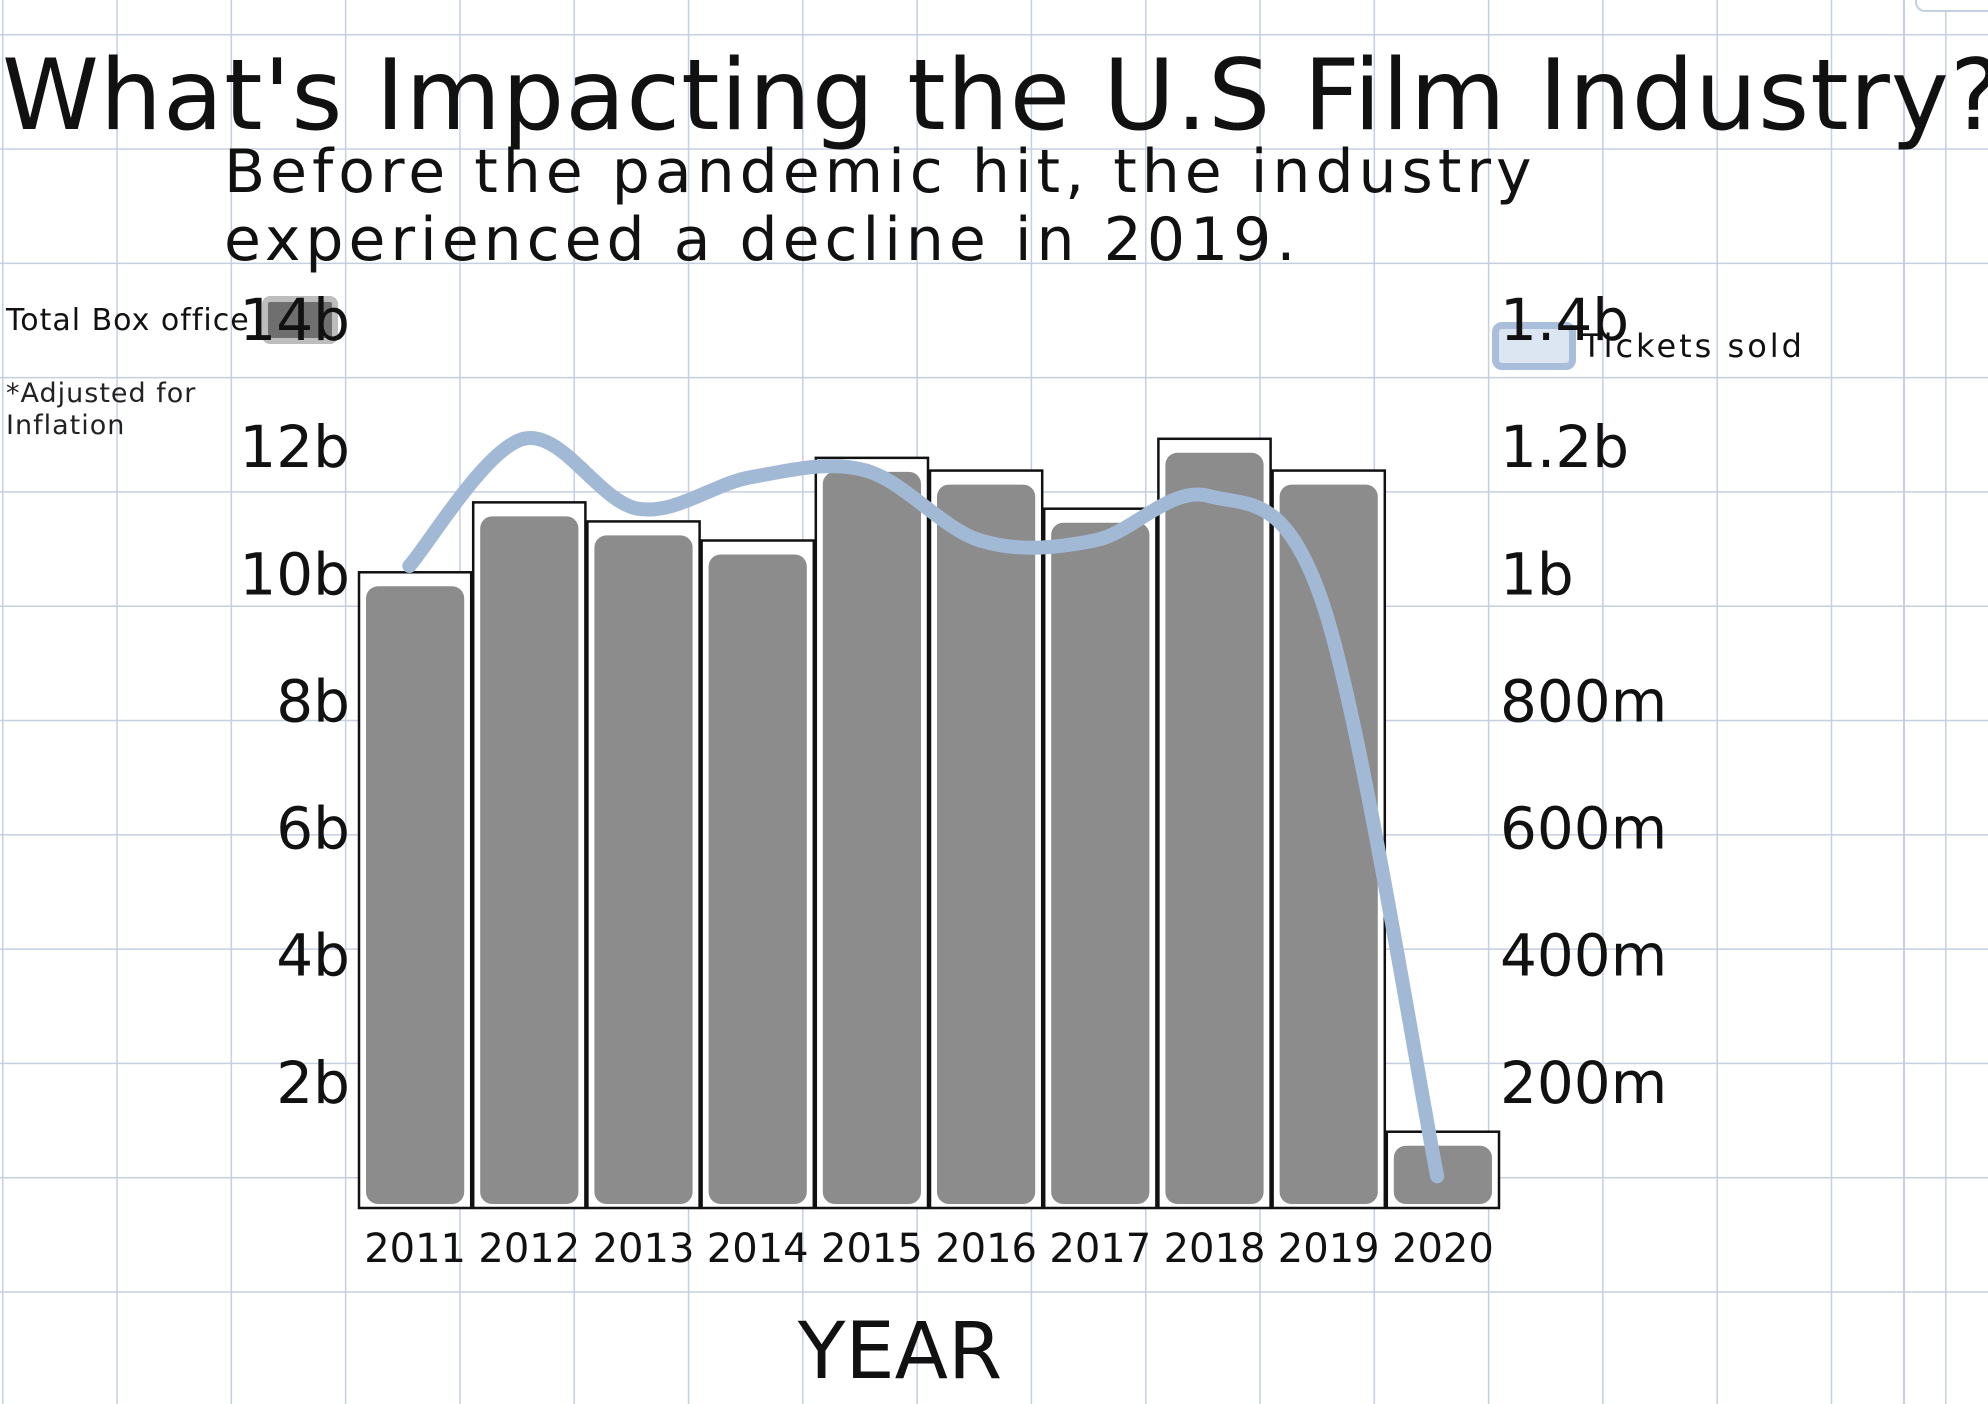 Image resolution: width=1988 pixels, height=1404 pixels. What do you see at coordinates (1583, 956) in the screenshot?
I see `right-tick-400m: 400m` at bounding box center [1583, 956].